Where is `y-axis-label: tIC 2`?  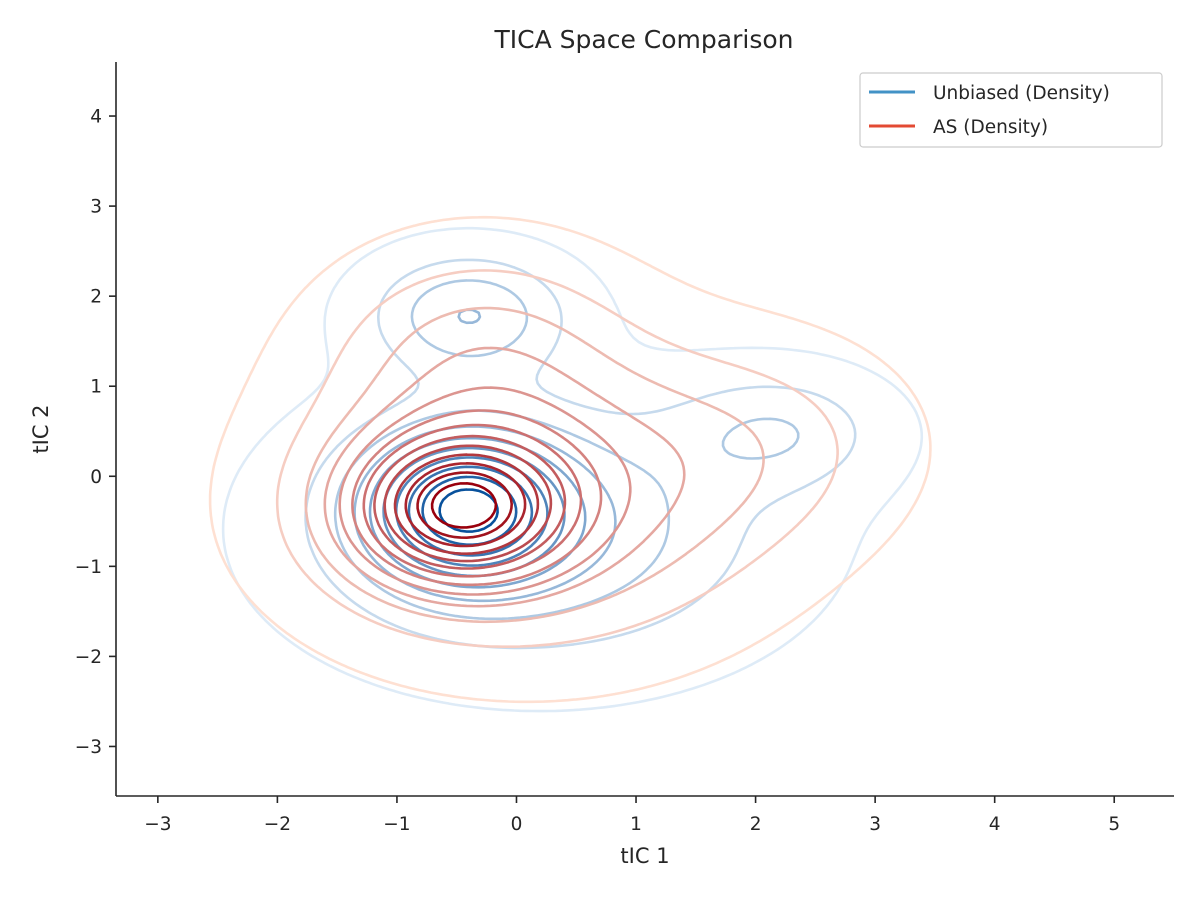 y-axis-label: tIC 2 is located at coordinates (41, 428).